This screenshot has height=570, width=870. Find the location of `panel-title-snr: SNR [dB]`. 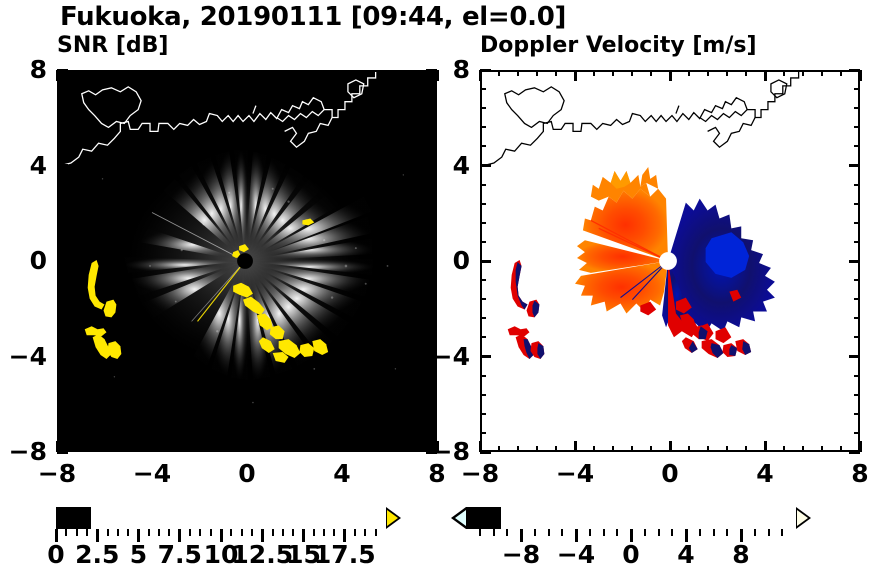

panel-title-snr: SNR [dB] is located at coordinates (113, 45).